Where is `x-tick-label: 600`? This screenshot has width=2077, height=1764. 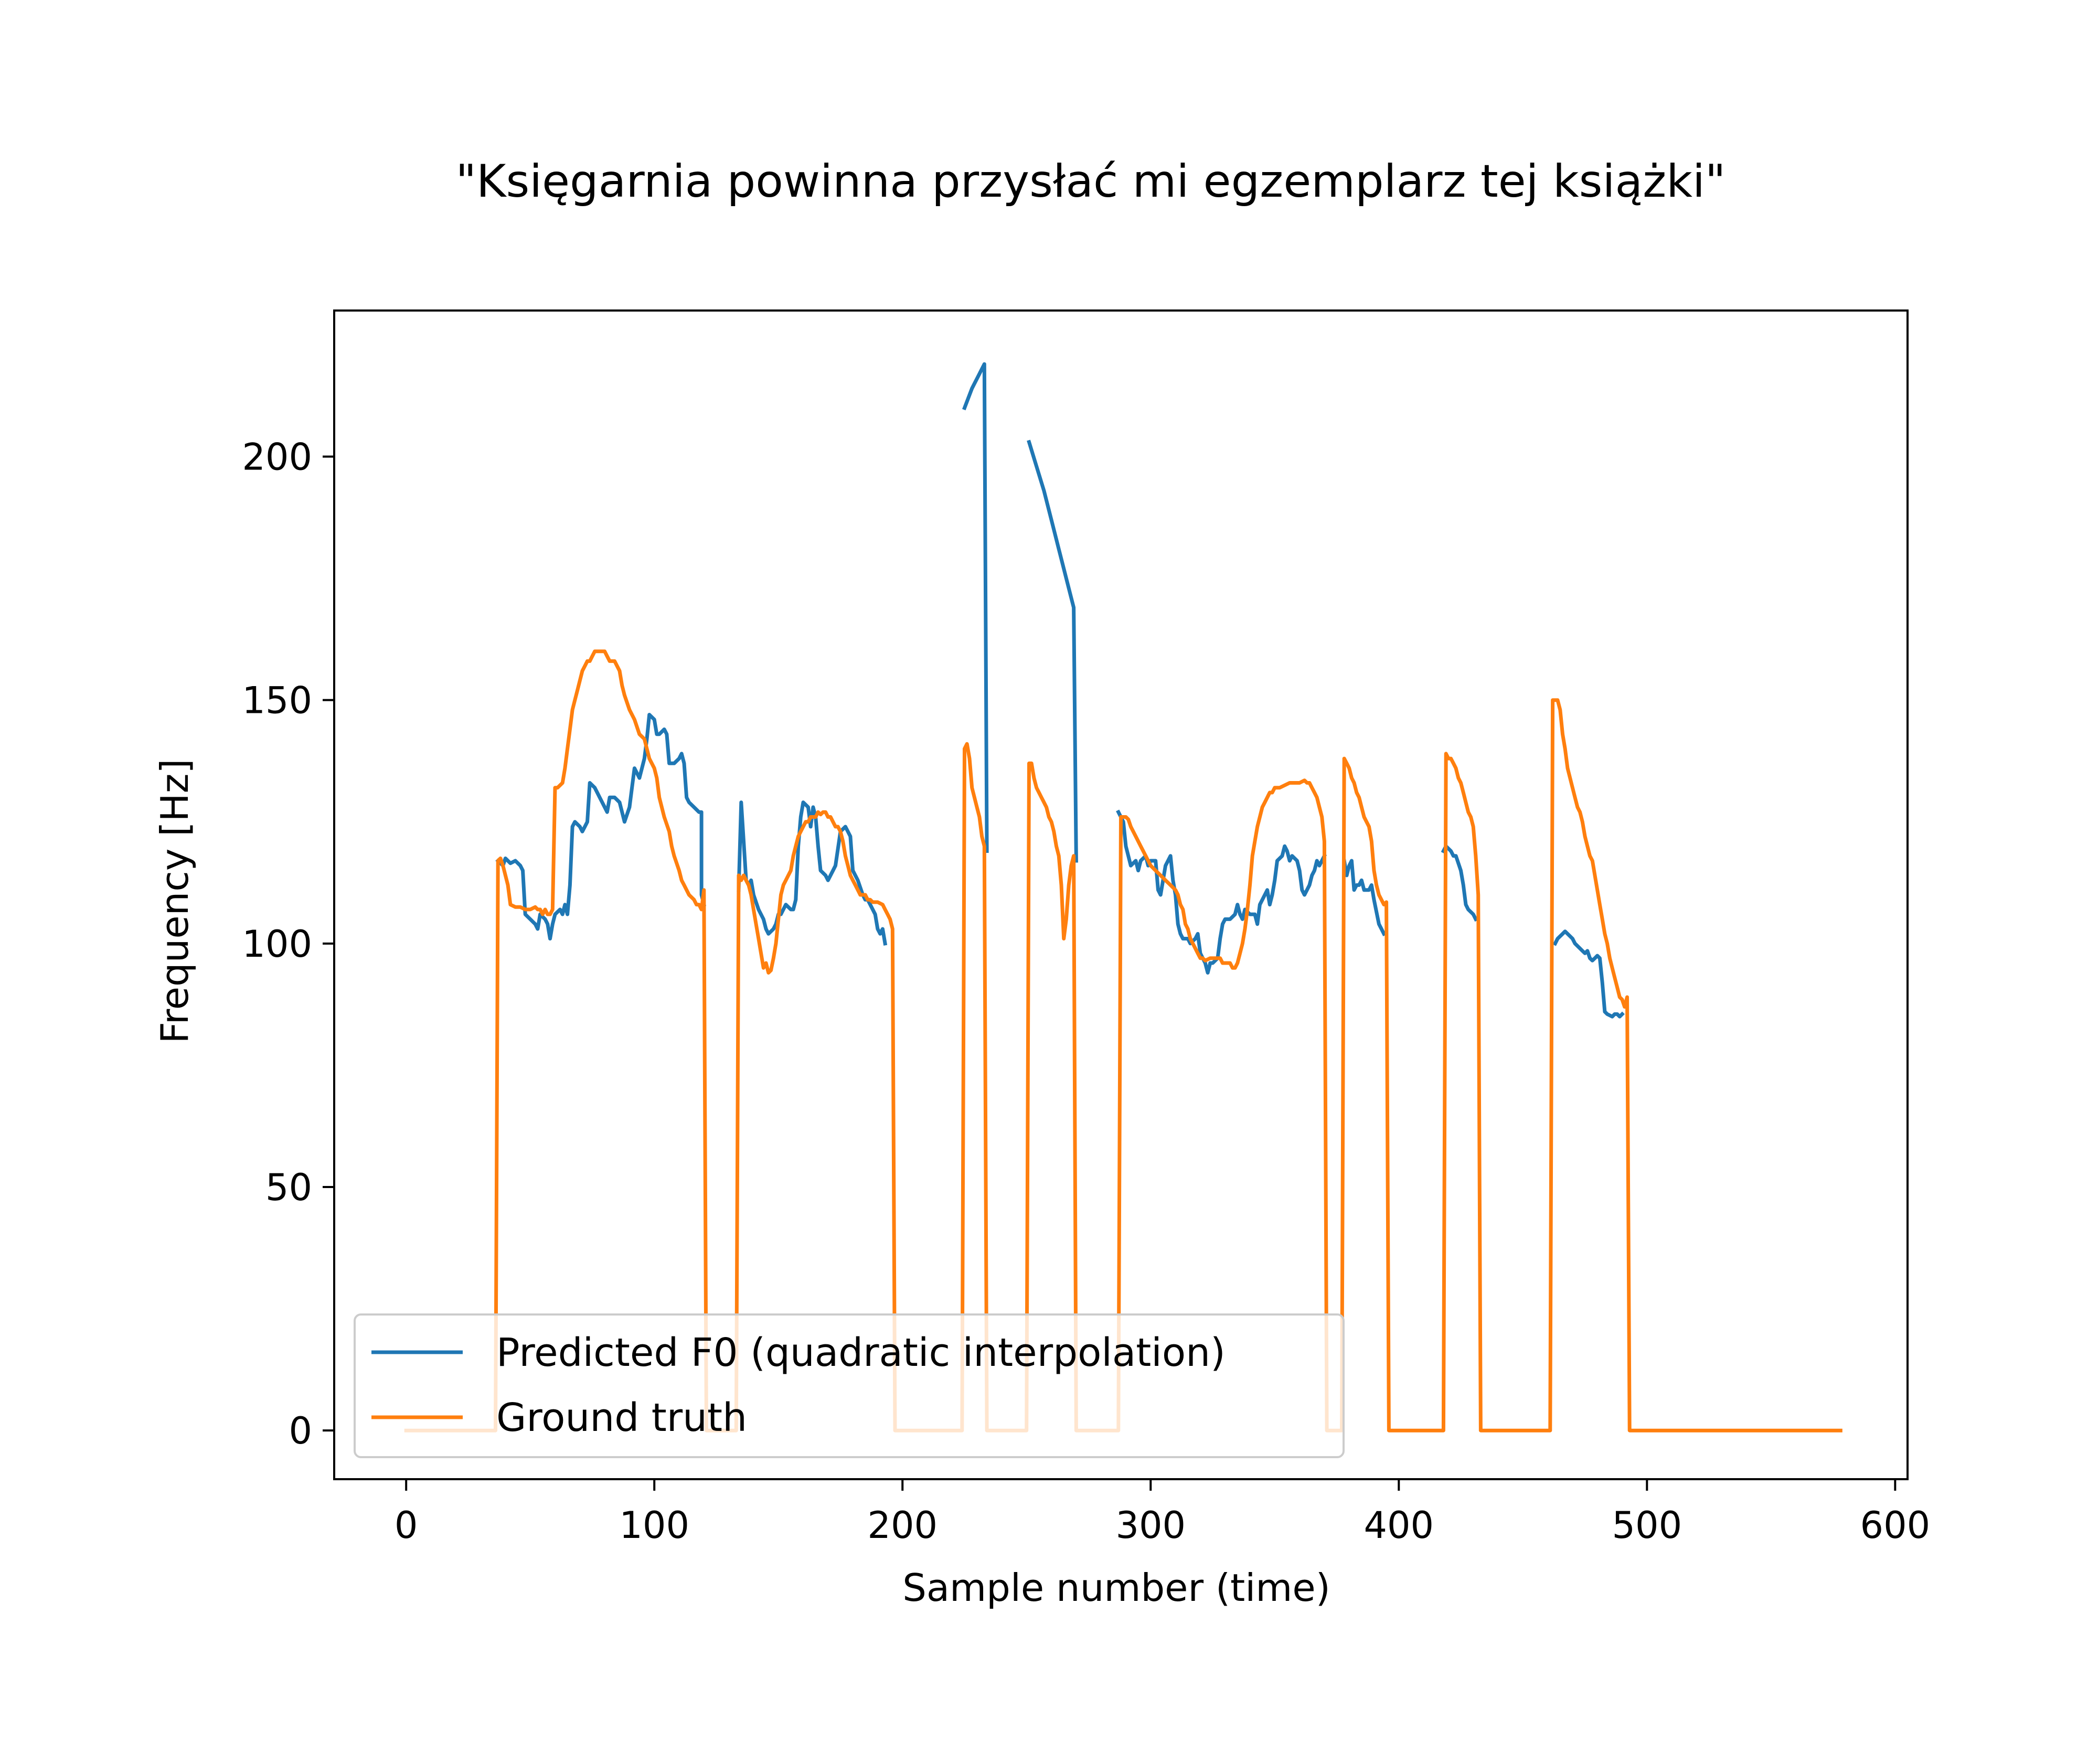 x-tick-label: 600 is located at coordinates (1896, 1525).